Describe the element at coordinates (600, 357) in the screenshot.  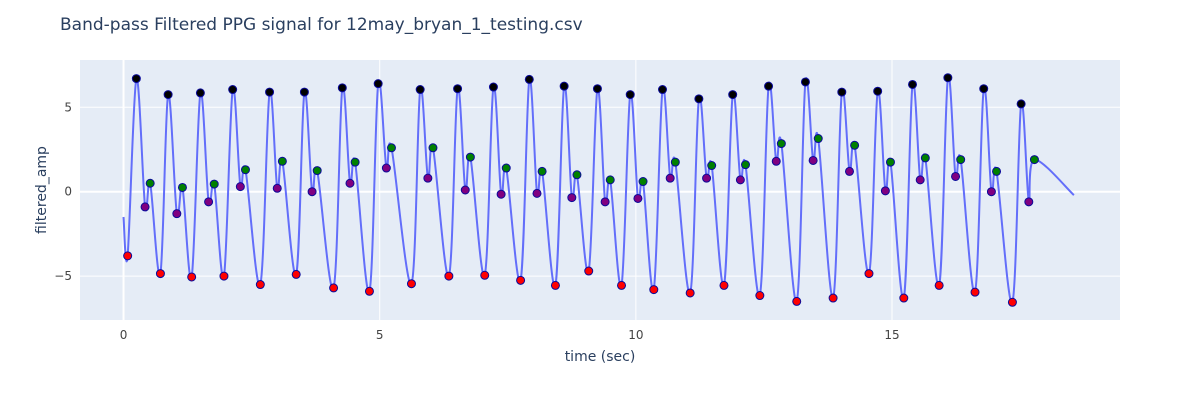
I see `x-axis-title: time (sec)` at that location.